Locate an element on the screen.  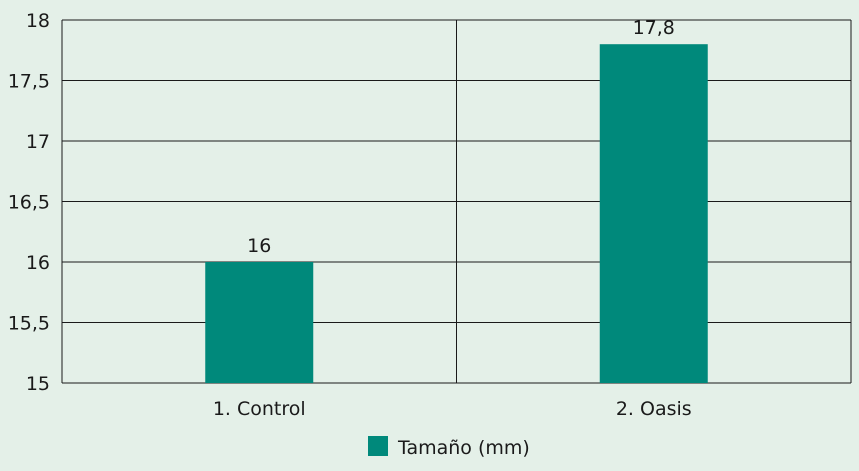
y-tick-label: 16 is located at coordinates (38, 263).